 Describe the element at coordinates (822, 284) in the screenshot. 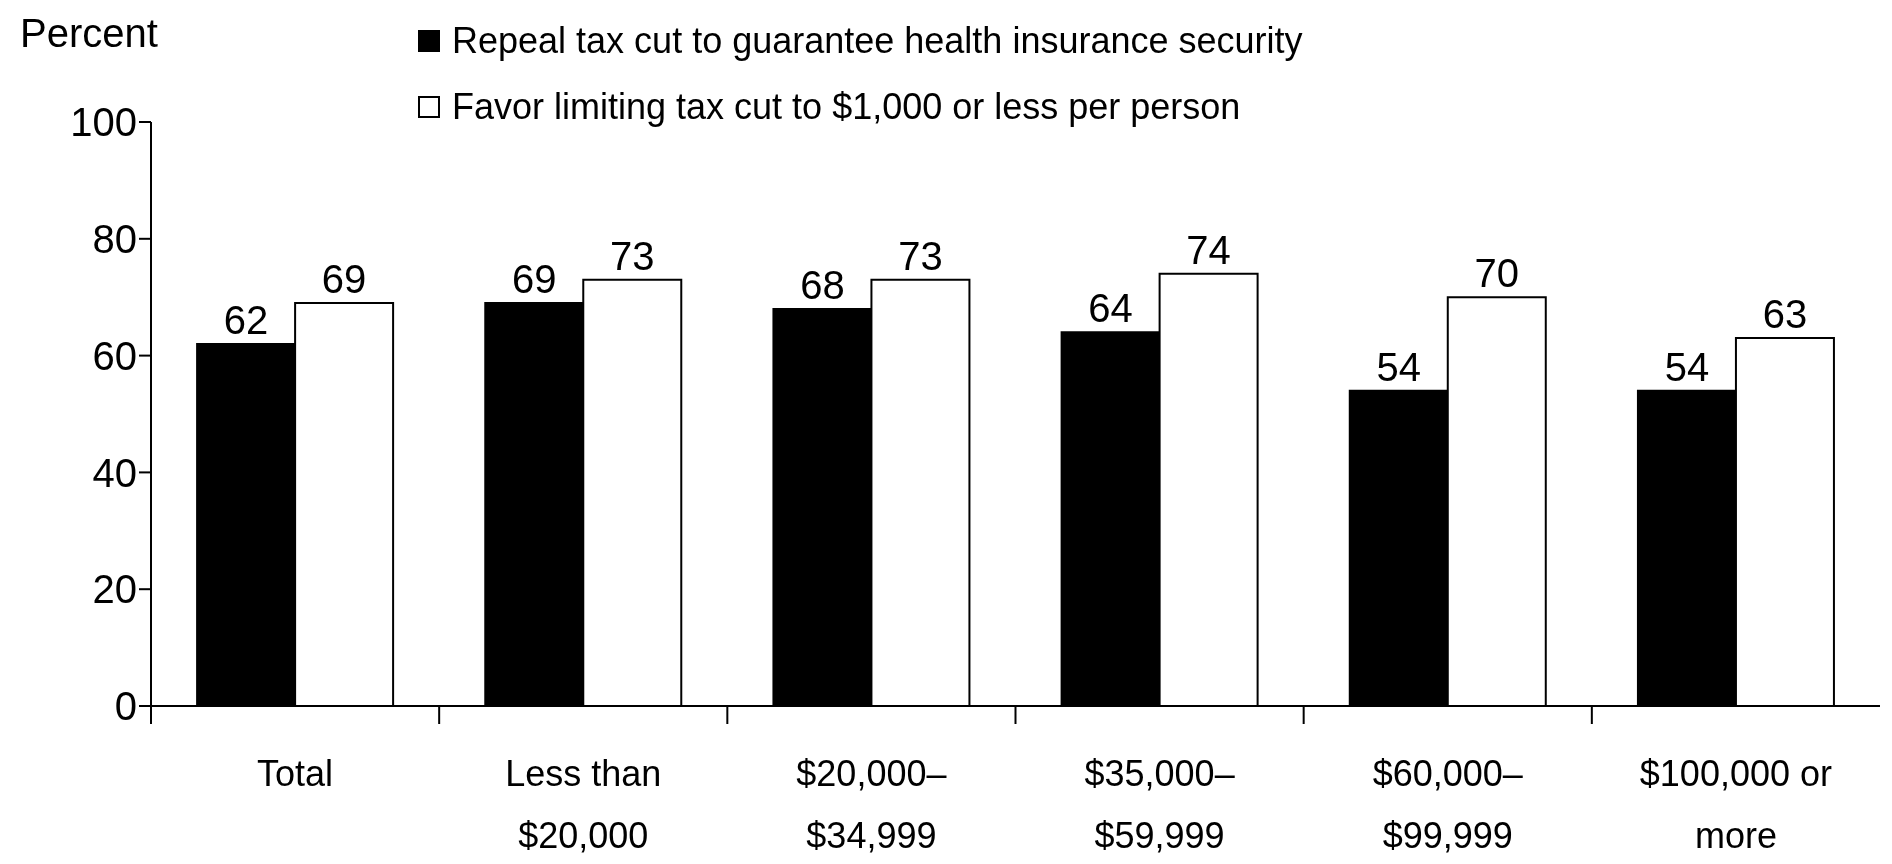

I see `data-label: 68` at that location.